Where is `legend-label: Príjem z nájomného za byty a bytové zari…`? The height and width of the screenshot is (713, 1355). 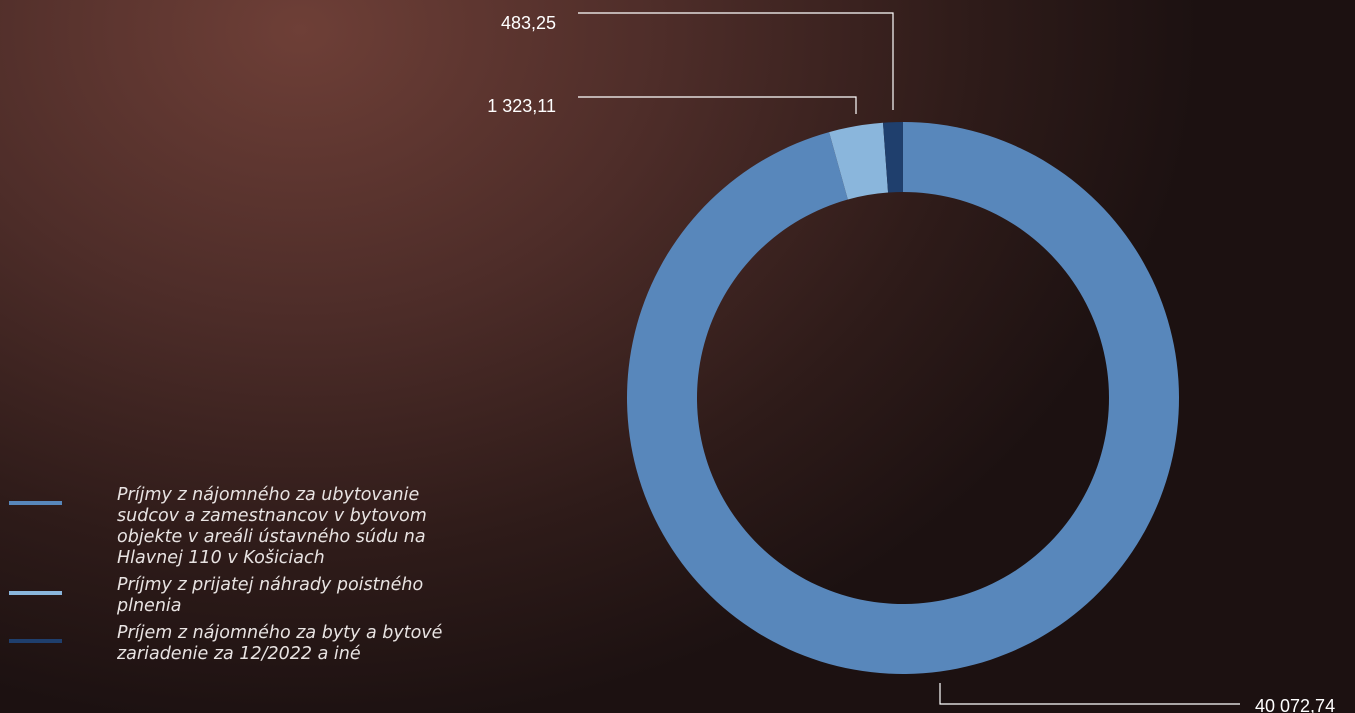
legend-label: Príjem z nájomného za byty a bytové zari… is located at coordinates (280, 643).